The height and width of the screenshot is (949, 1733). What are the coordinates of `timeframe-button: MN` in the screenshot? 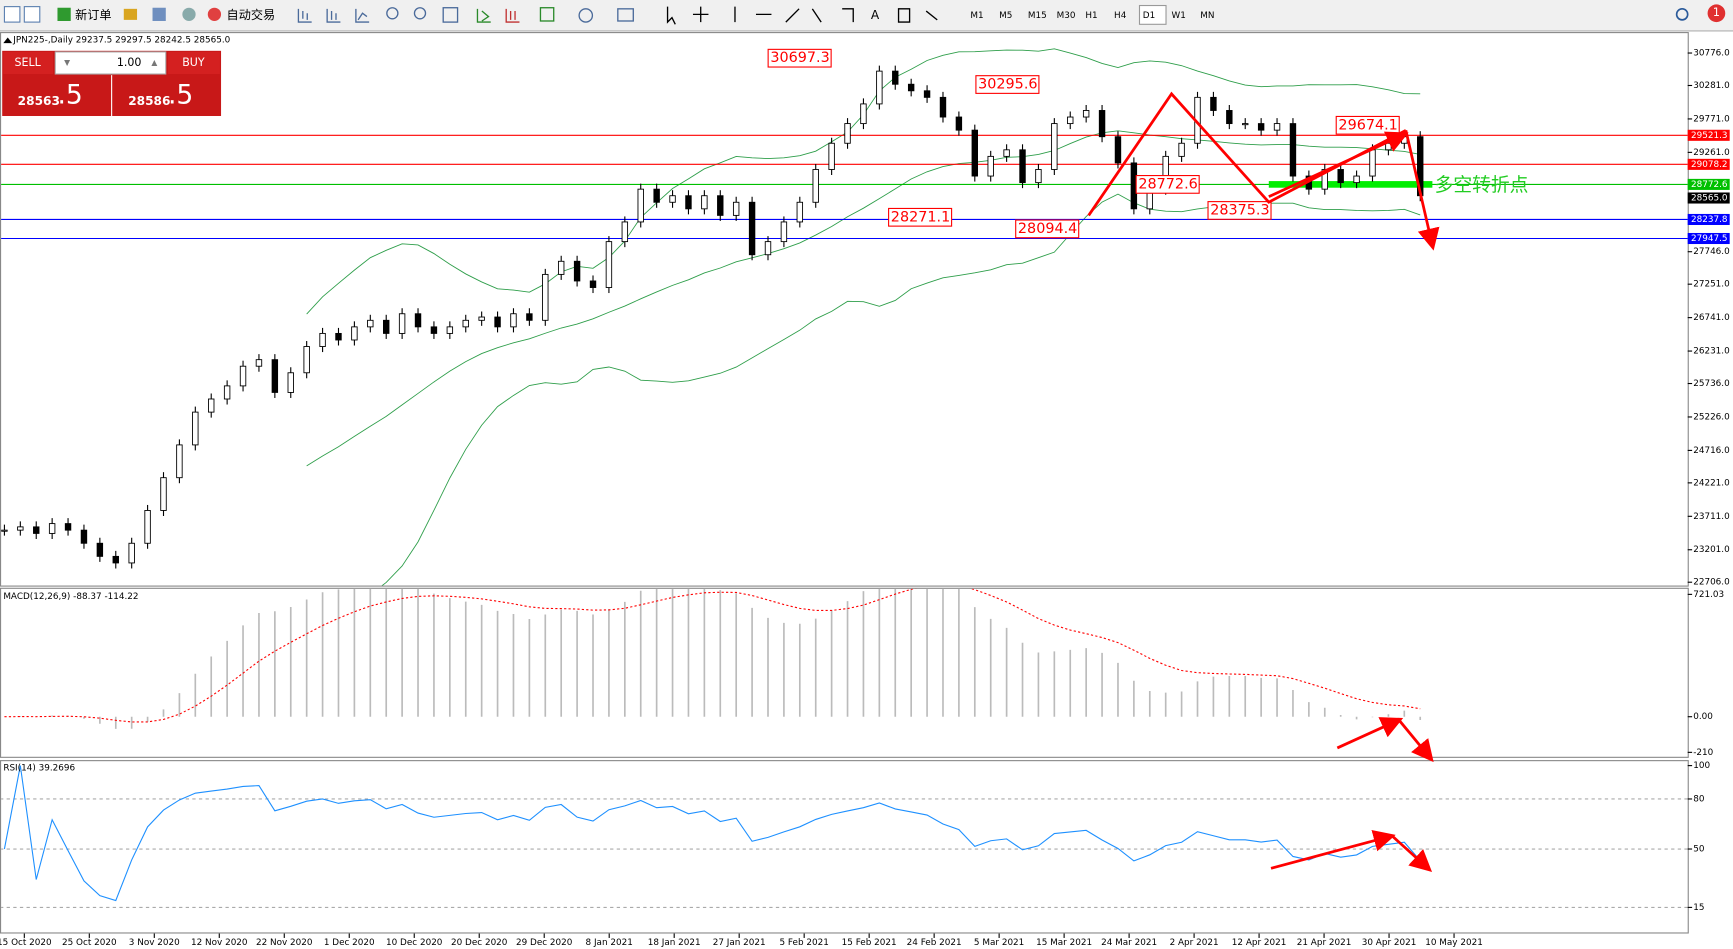 It's located at (1207, 16).